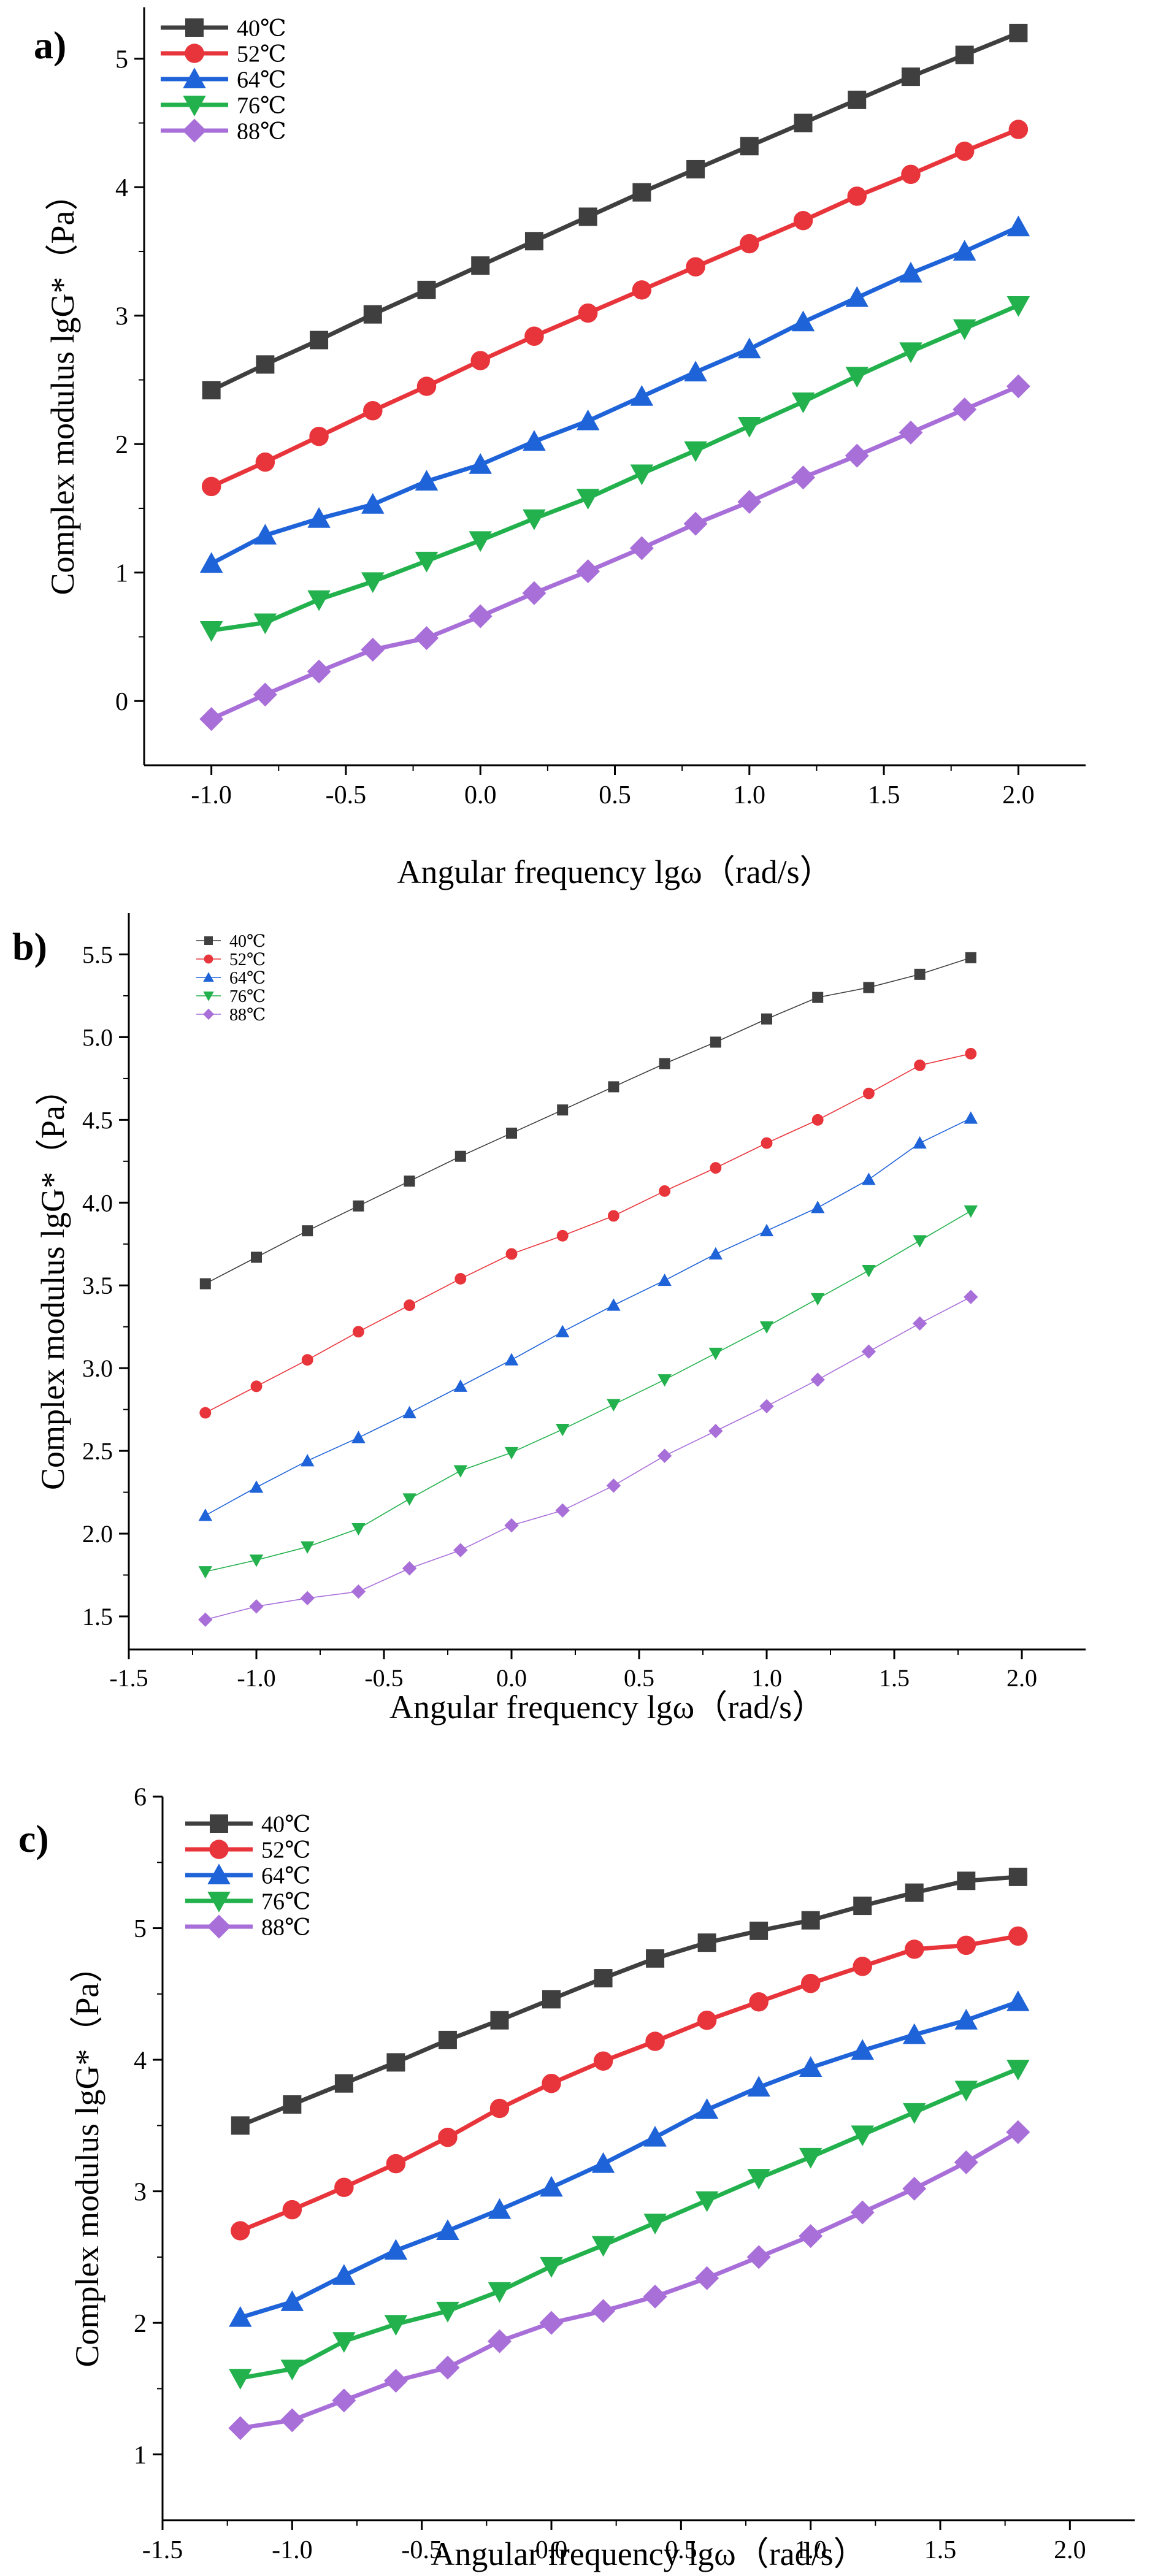 The height and width of the screenshot is (2576, 1158). What do you see at coordinates (286, 1850) in the screenshot?
I see `legend-label: 52℃` at bounding box center [286, 1850].